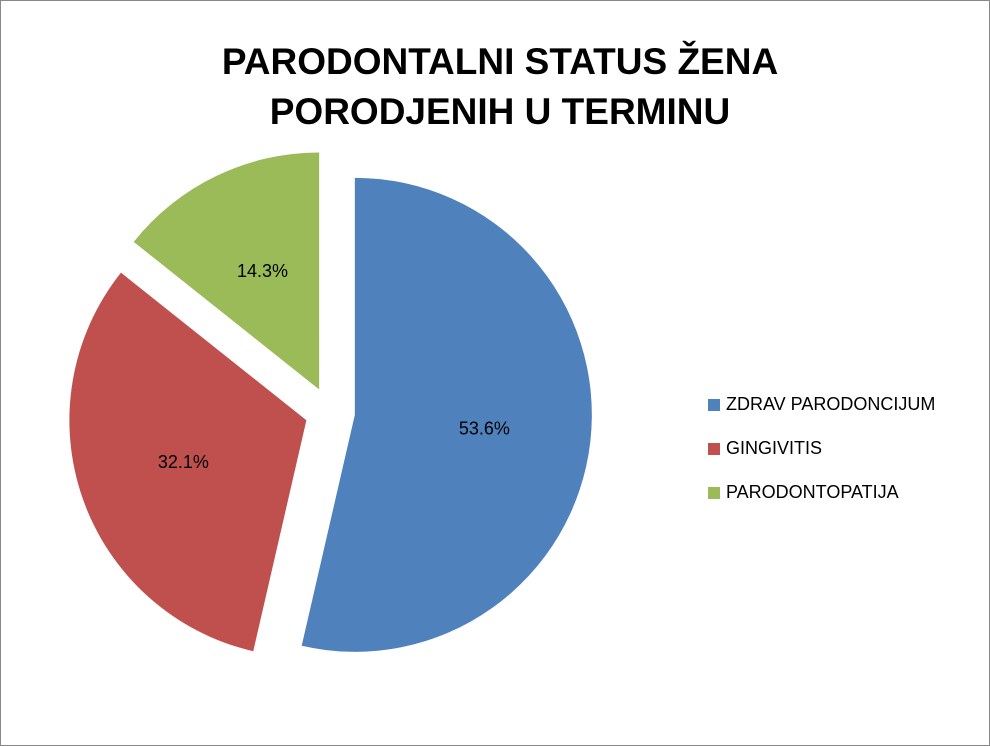 The width and height of the screenshot is (990, 746). Describe the element at coordinates (812, 492) in the screenshot. I see `legend-label: PARODONTOPATIJA` at that location.